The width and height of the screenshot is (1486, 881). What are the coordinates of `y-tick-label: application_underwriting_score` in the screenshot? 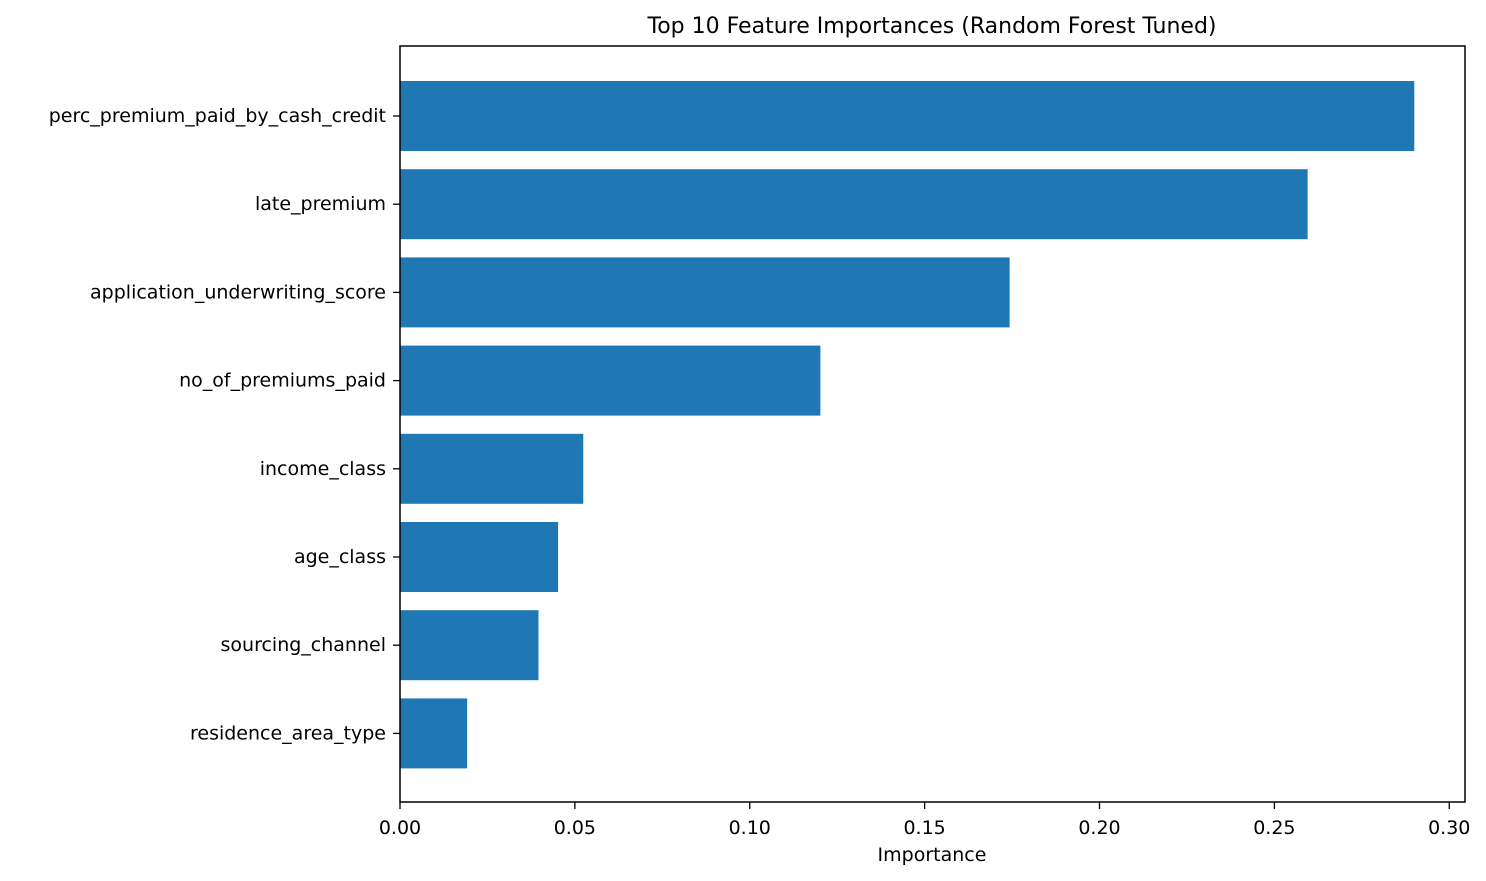 It's located at (238, 292).